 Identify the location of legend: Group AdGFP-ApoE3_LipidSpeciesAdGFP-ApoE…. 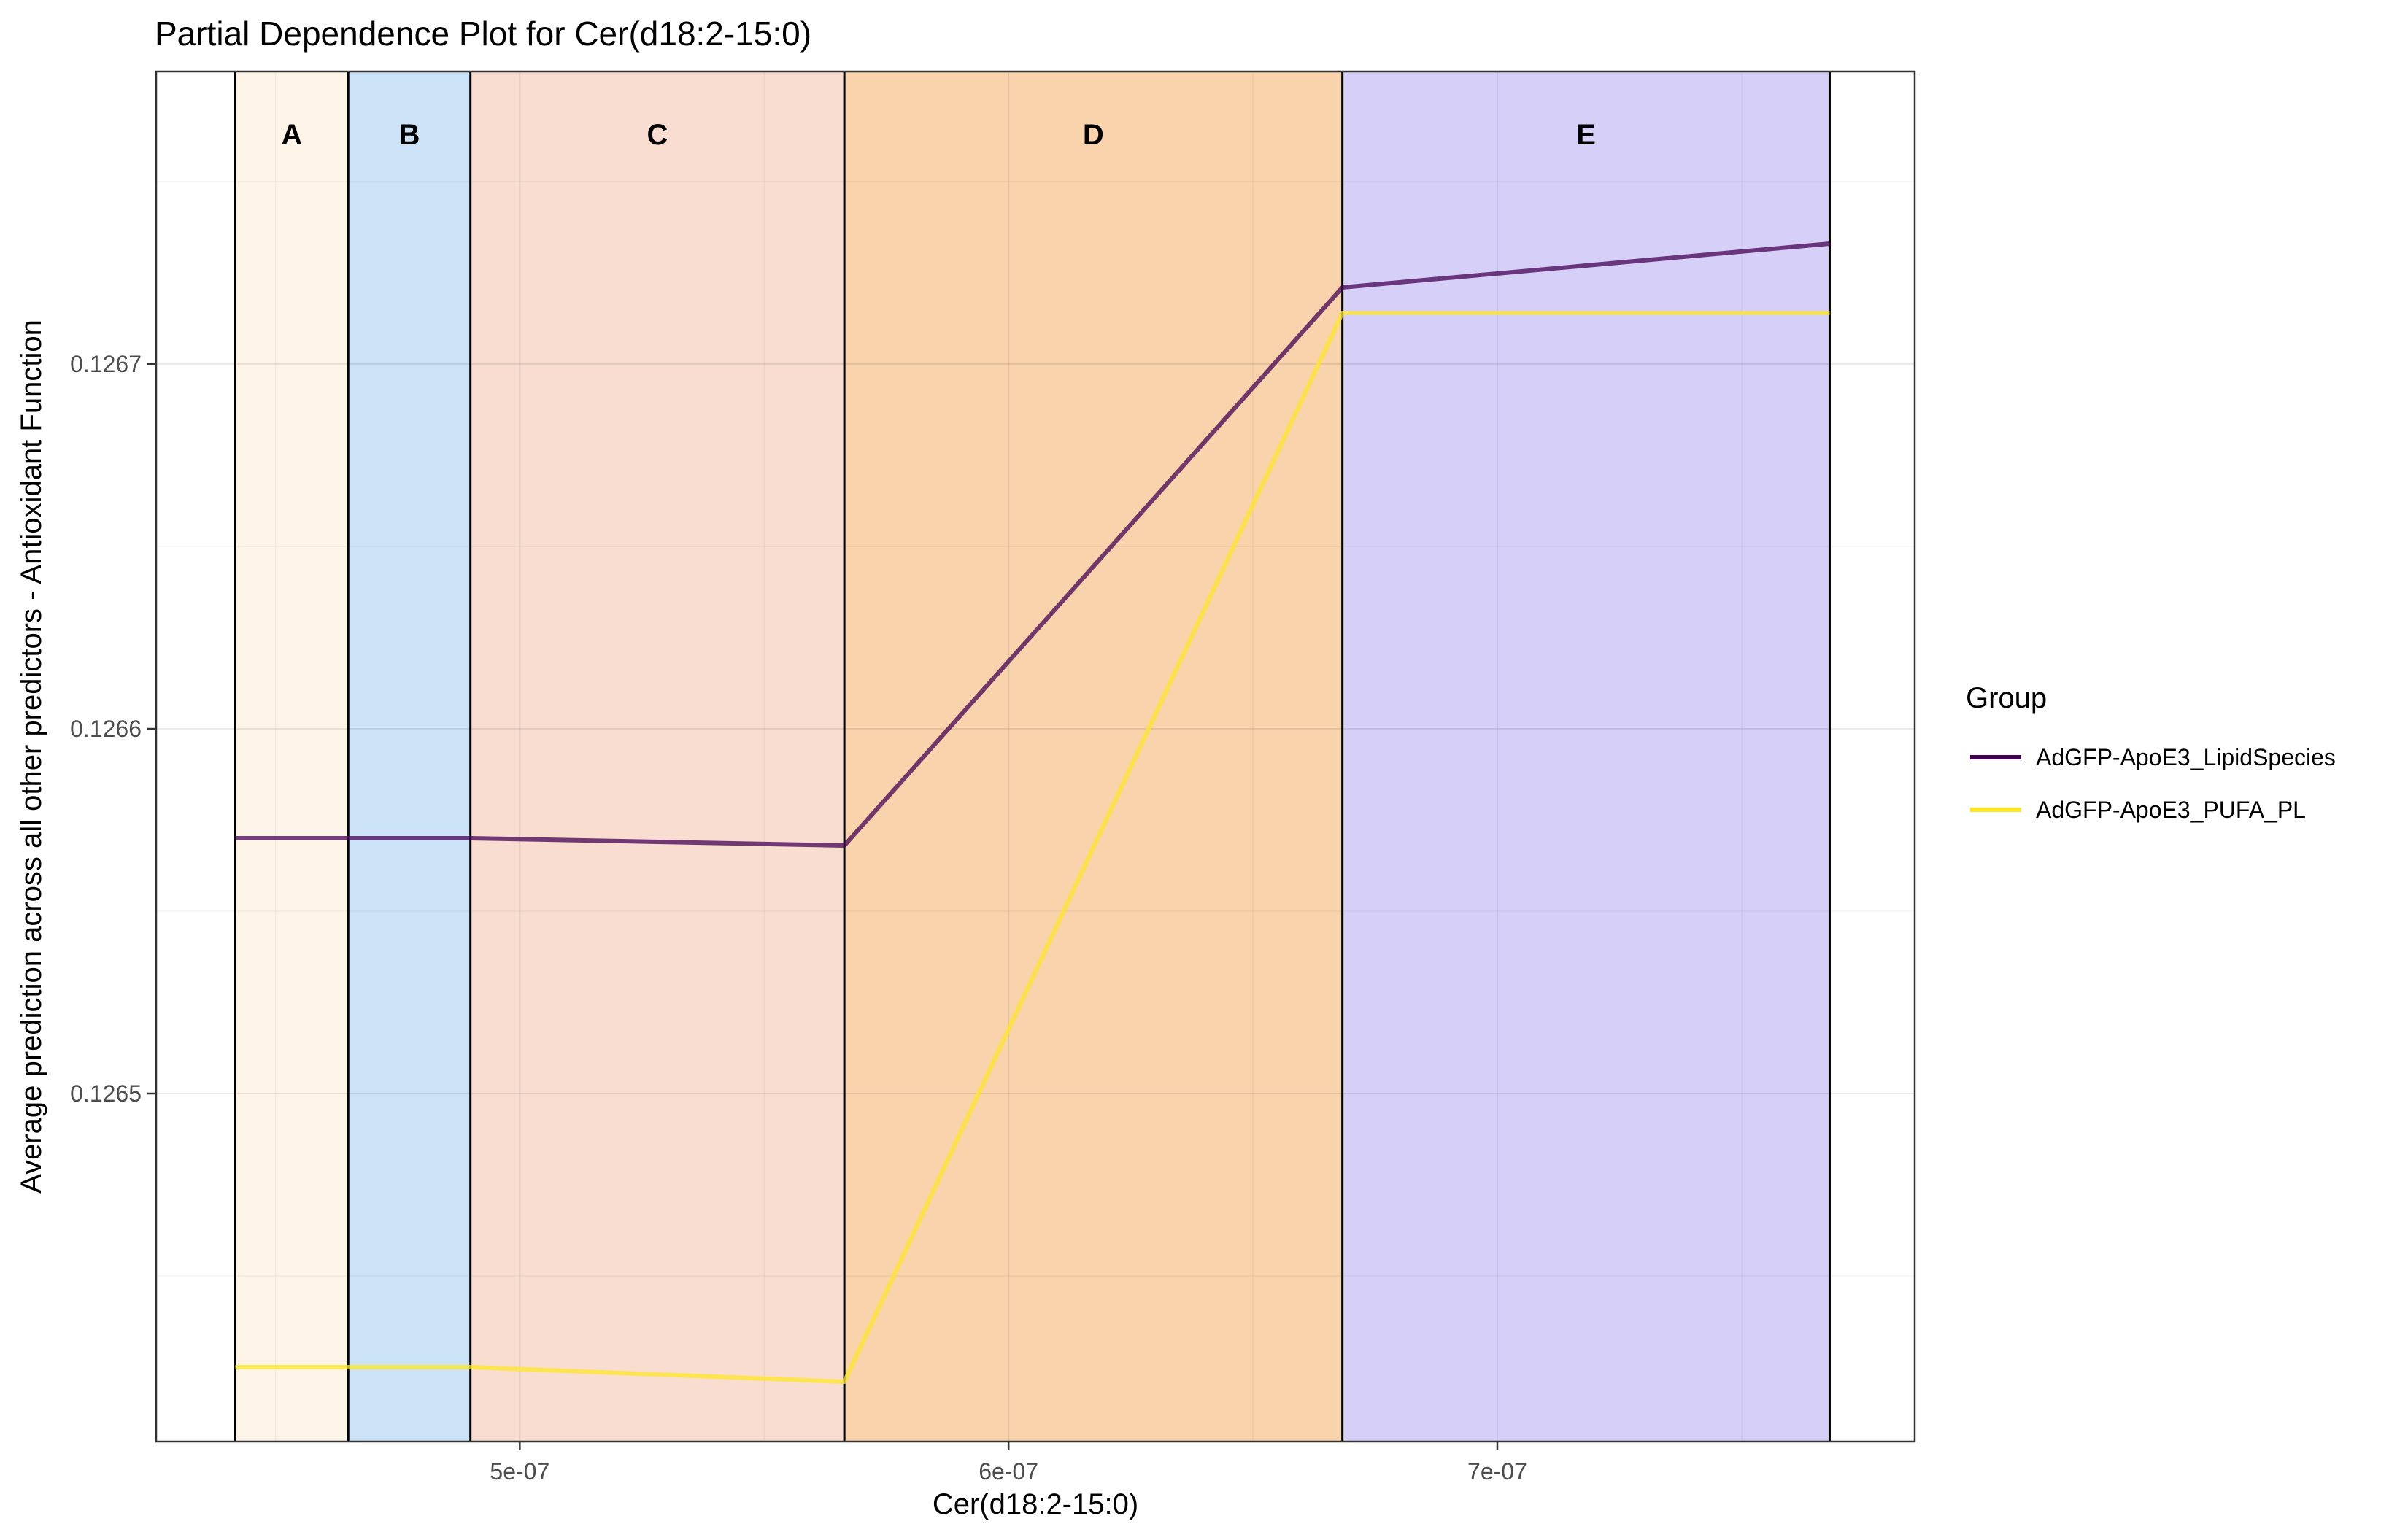
(2151, 753).